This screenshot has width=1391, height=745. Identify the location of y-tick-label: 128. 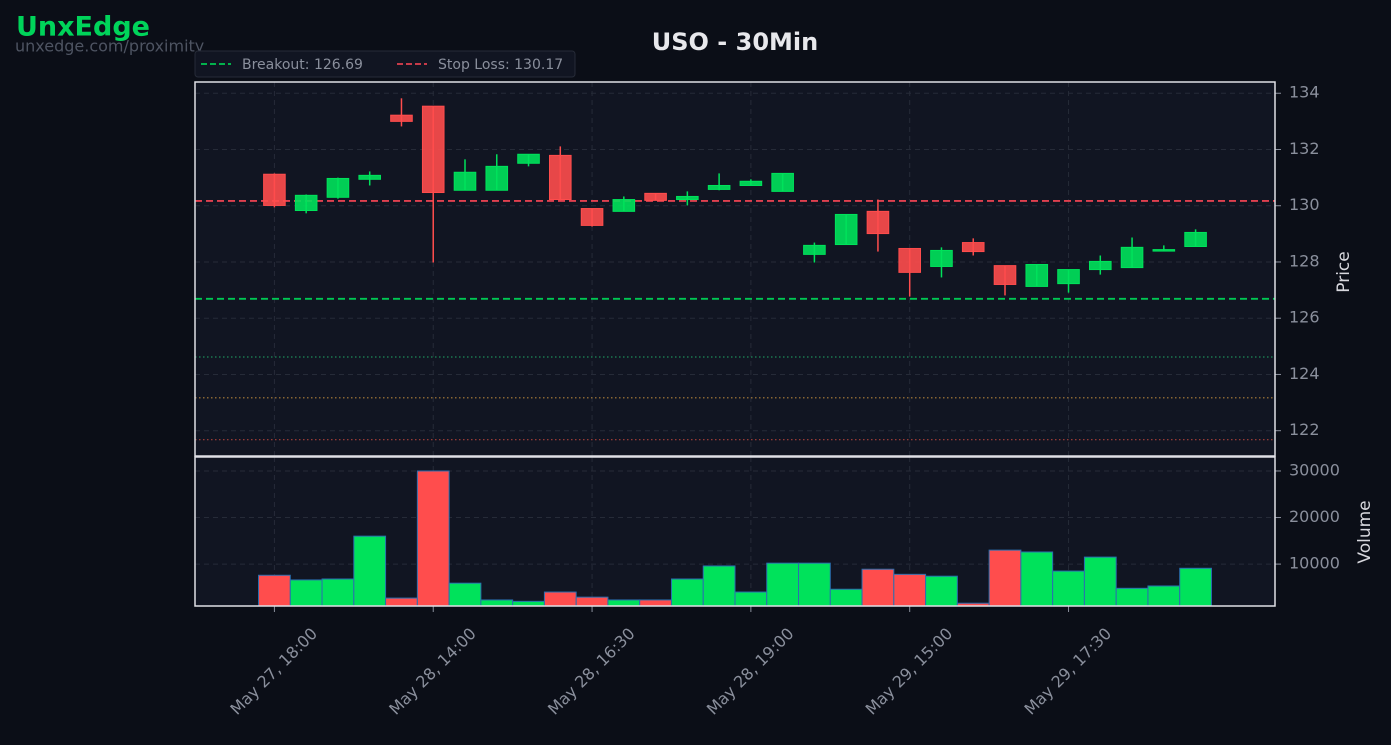
(1304, 260).